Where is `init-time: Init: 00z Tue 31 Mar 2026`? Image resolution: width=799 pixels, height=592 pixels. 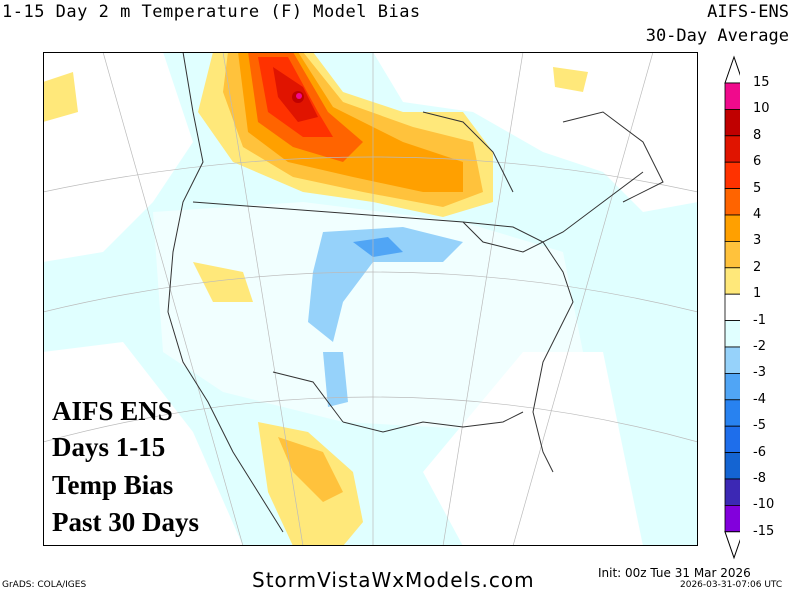 init-time: Init: 00z Tue 31 Mar 2026 is located at coordinates (674, 573).